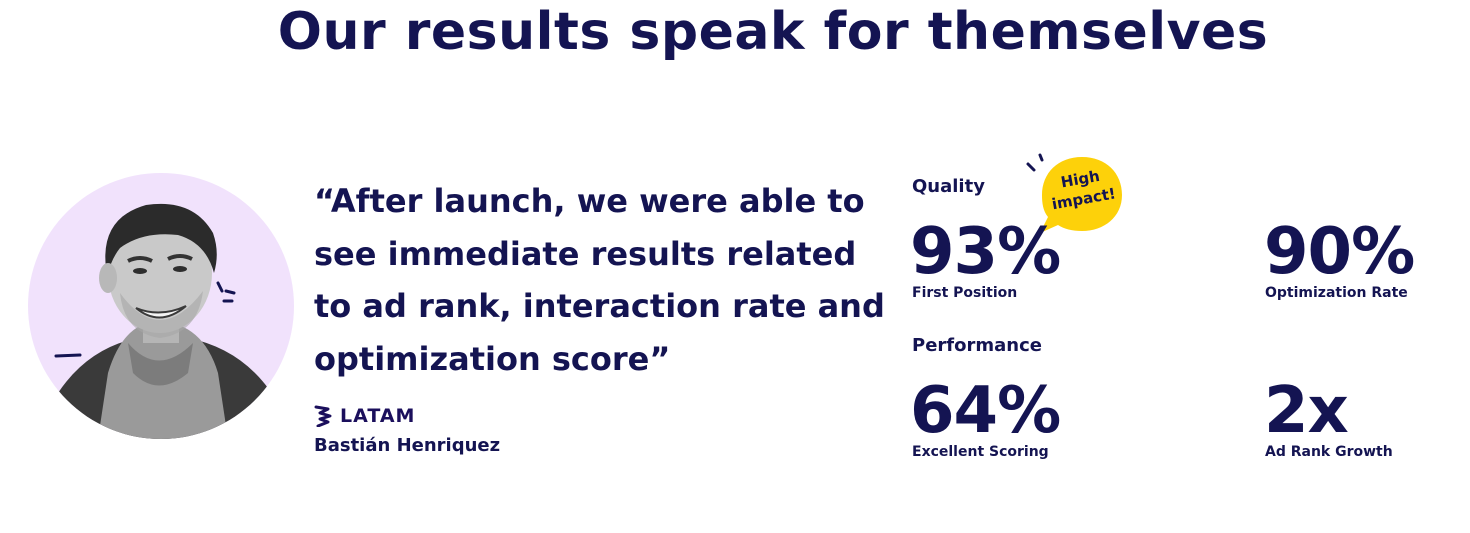  Describe the element at coordinates (1039, 169) in the screenshot. I see `sparkle-icon` at that location.